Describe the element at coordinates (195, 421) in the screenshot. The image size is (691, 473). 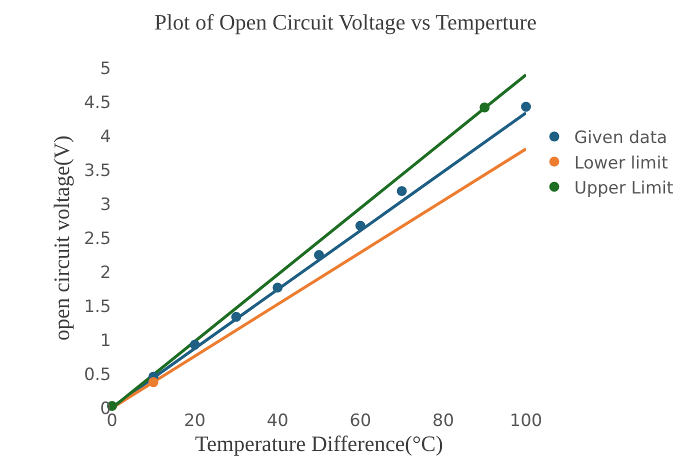
I see `x-tick-label: 20` at that location.